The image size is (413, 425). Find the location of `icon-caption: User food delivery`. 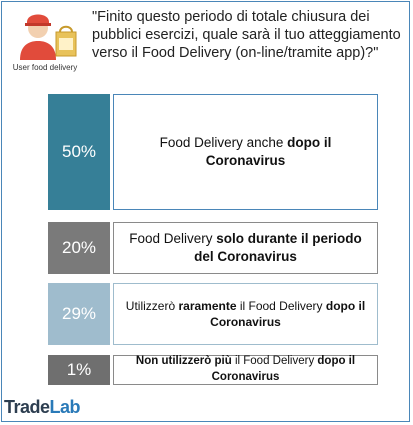

icon-caption: User food delivery is located at coordinates (45, 67).